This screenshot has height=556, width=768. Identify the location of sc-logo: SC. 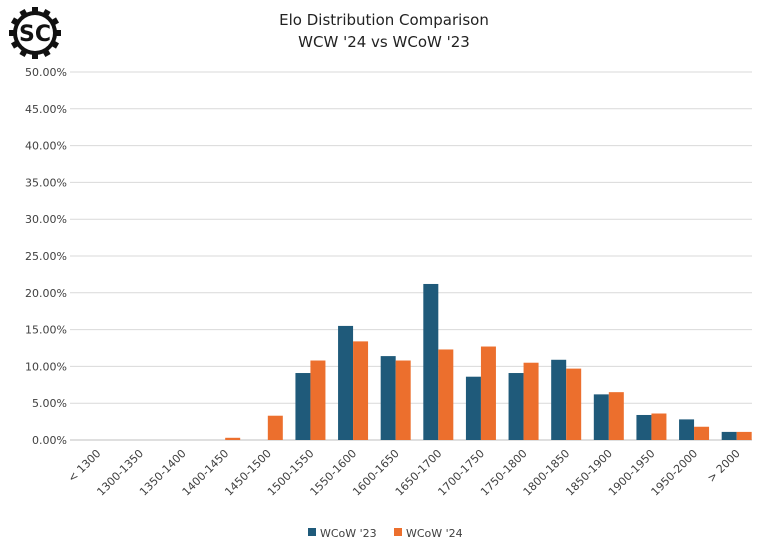
(35, 33).